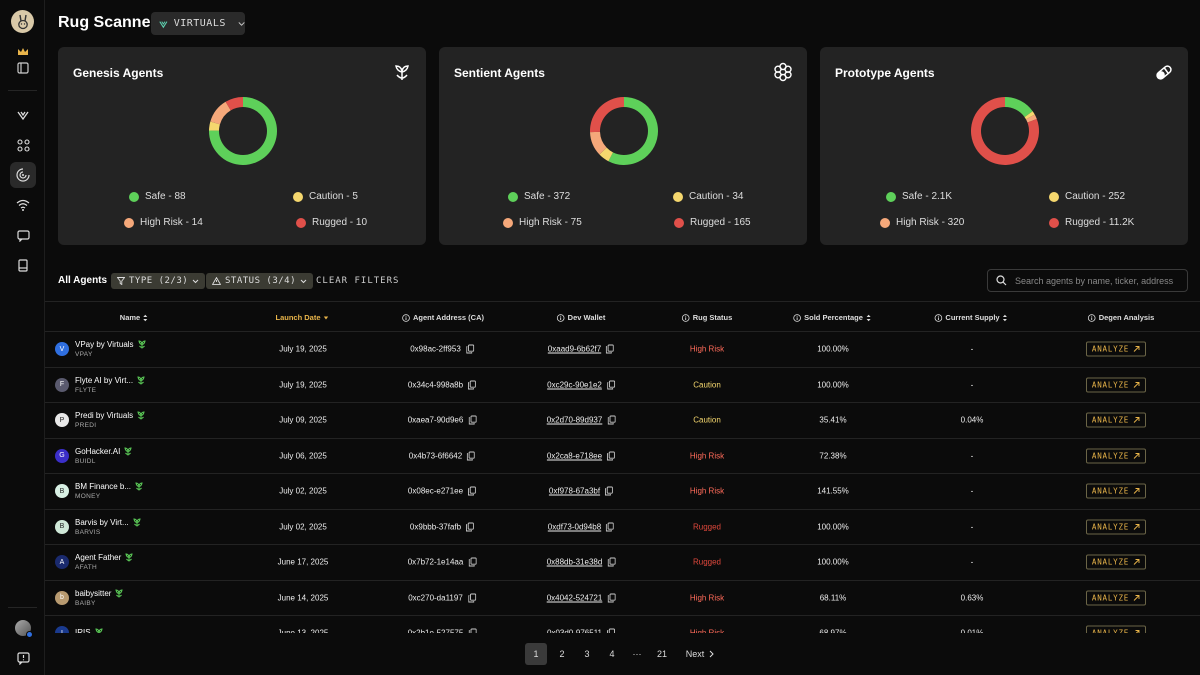  I want to click on status-filter-chip: STATUS (3/4), so click(260, 281).